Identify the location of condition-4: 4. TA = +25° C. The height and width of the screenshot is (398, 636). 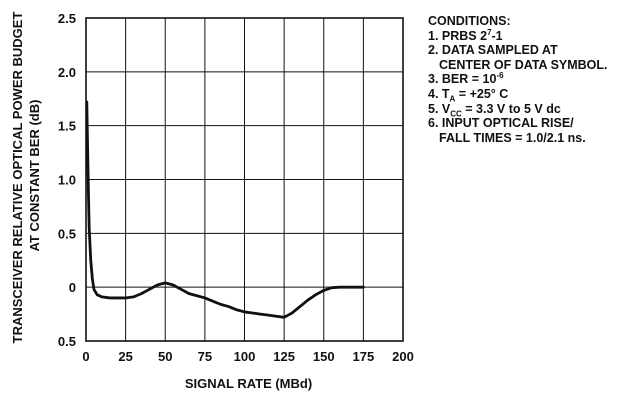
(530, 95).